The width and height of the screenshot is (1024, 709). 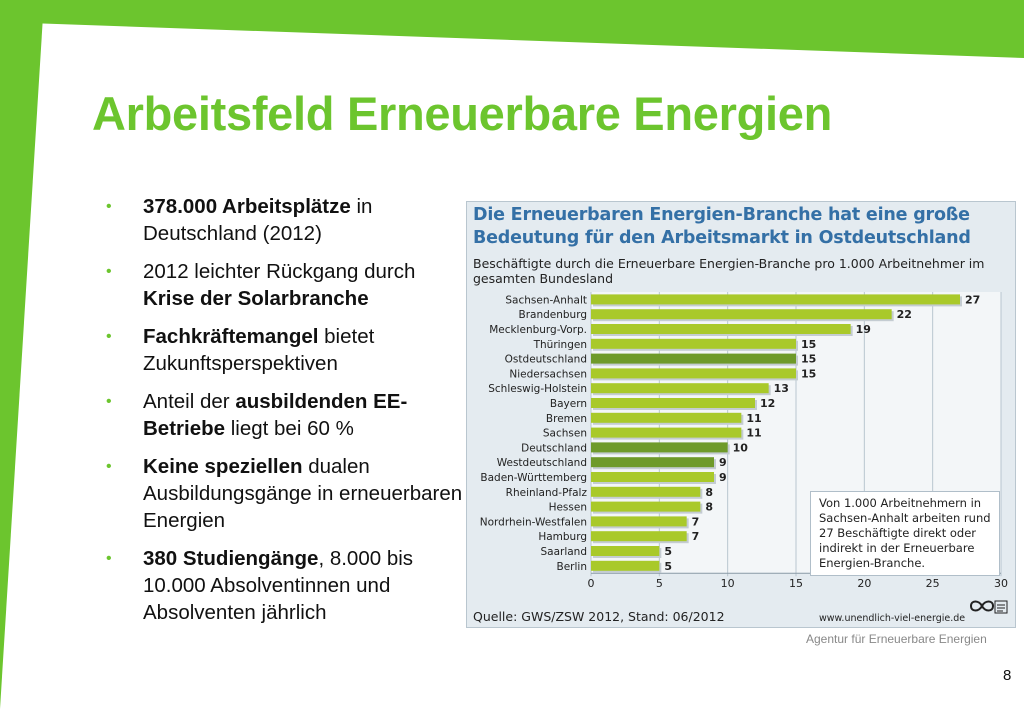 What do you see at coordinates (904, 314) in the screenshot?
I see `data-label: 22` at bounding box center [904, 314].